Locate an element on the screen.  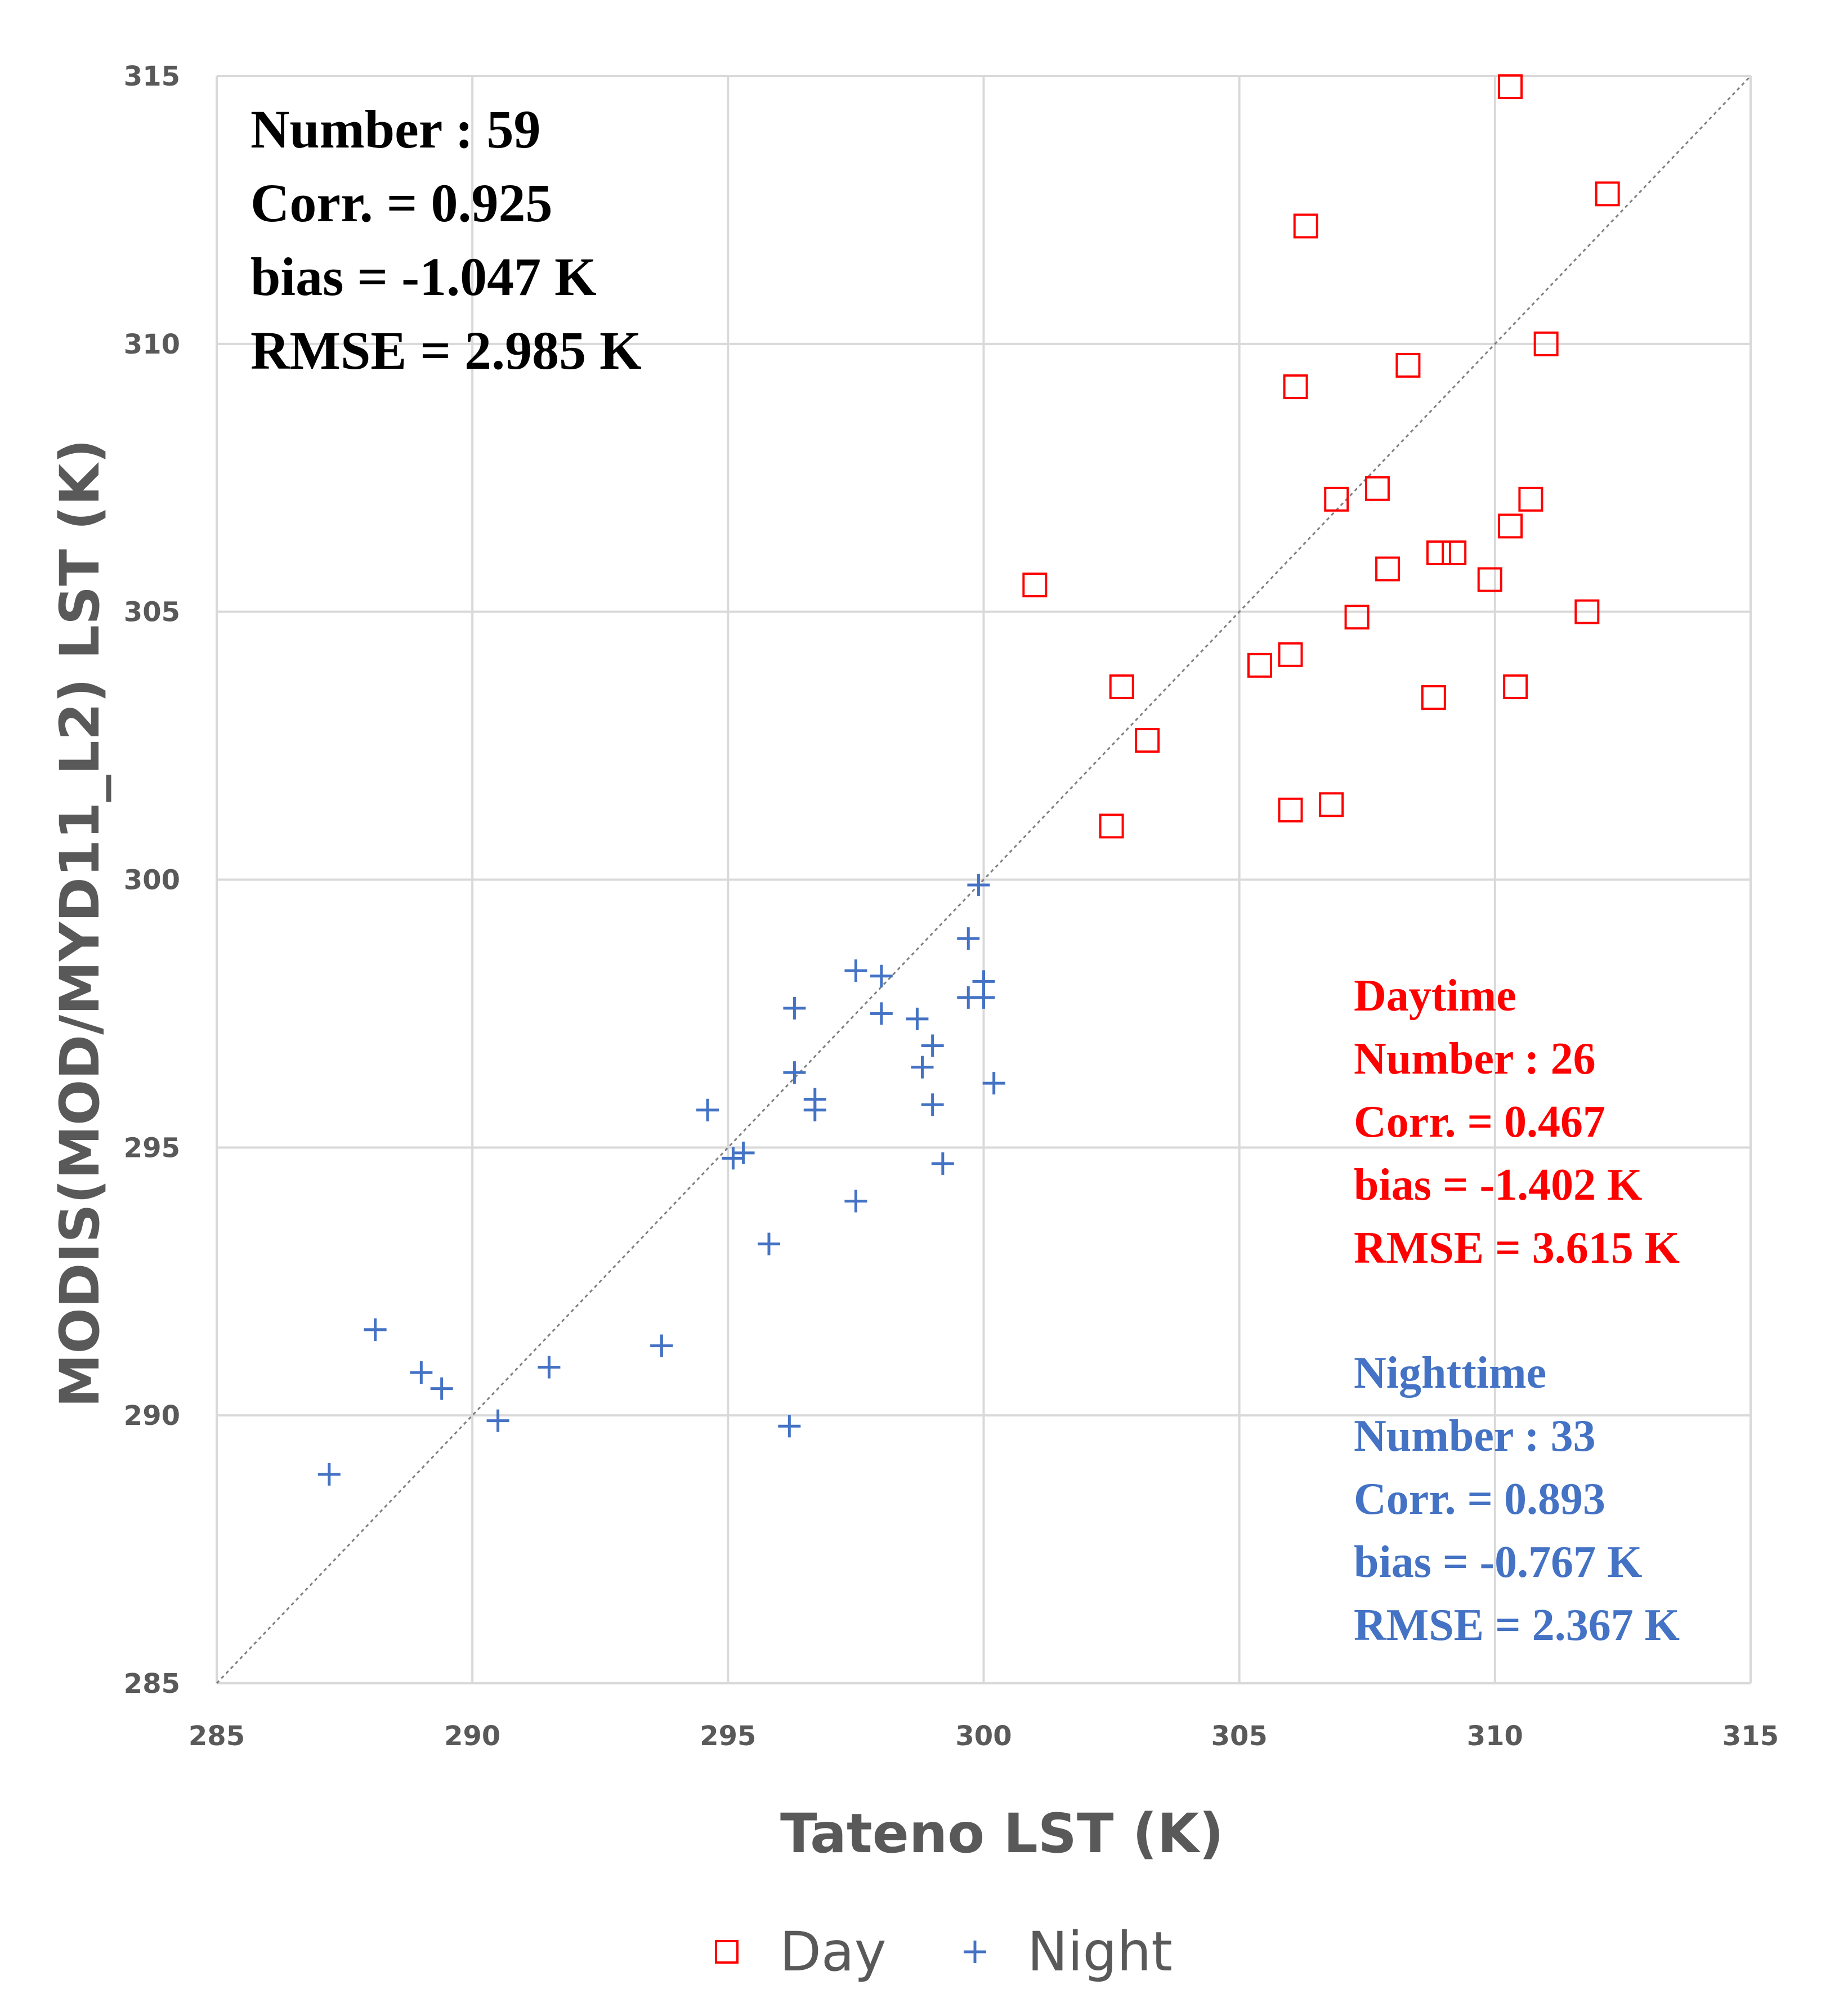
x-tick-label: 290 is located at coordinates (472, 1736).